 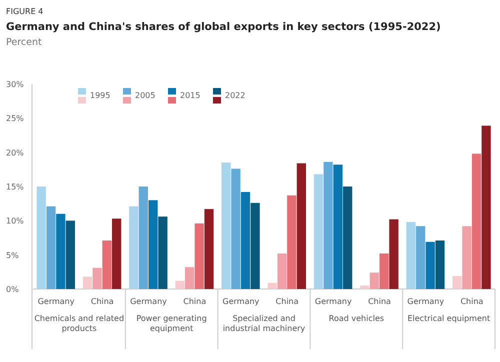 What do you see at coordinates (15, 187) in the screenshot?
I see `y-tick-label: 15%` at bounding box center [15, 187].